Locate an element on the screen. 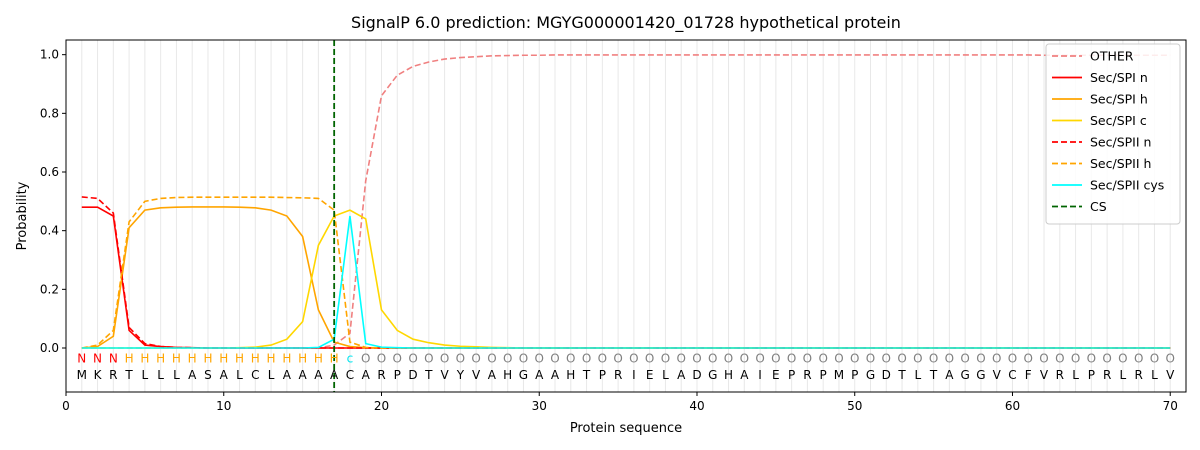 This screenshot has width=1200, height=450. residue-label: M is located at coordinates (82, 375).